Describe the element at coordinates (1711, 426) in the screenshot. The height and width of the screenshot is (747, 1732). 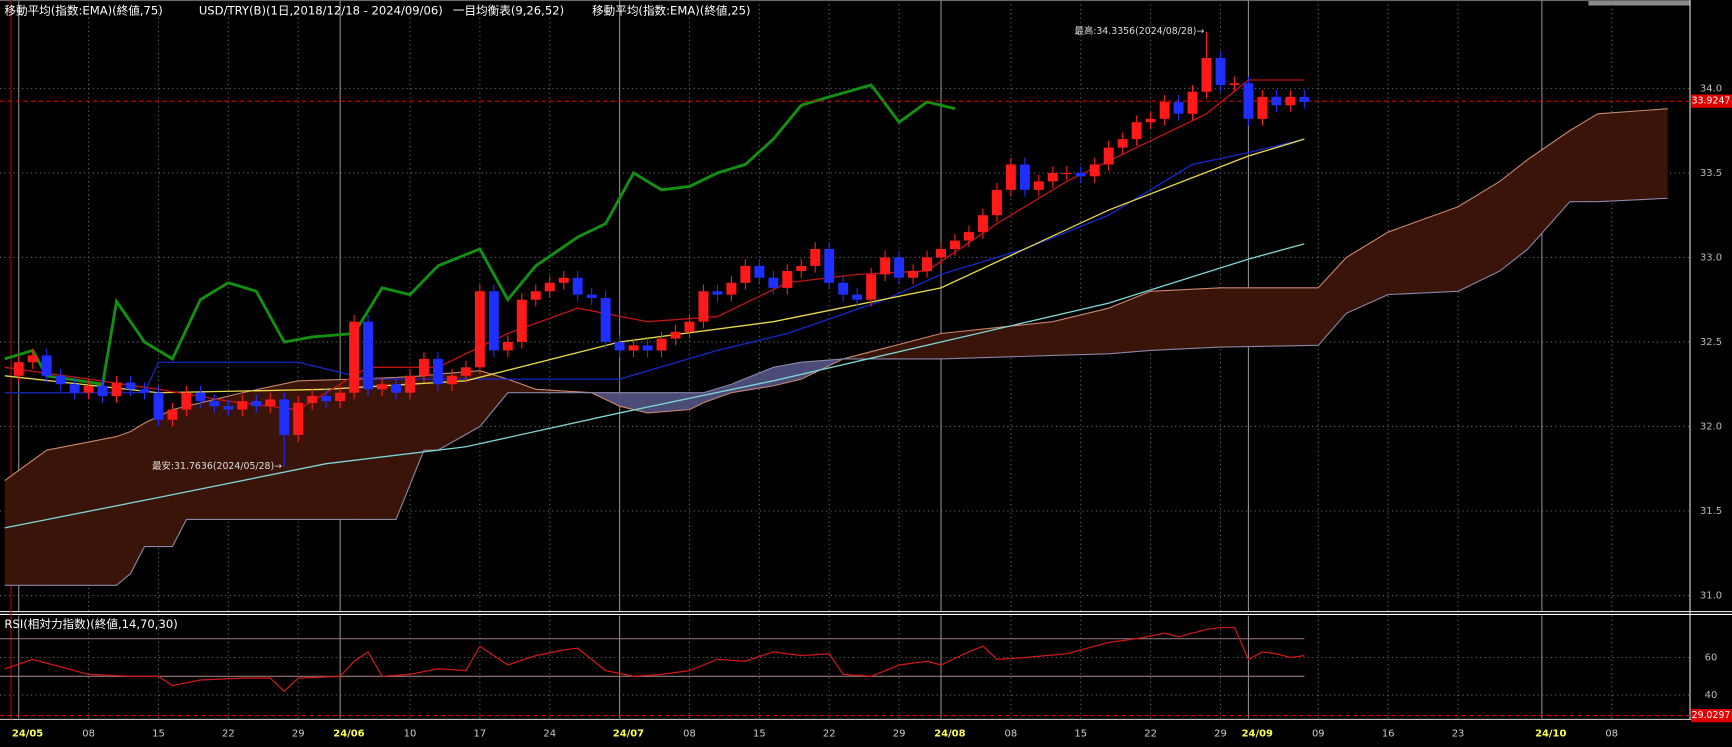
I see `y-tick-label: 32.0` at that location.